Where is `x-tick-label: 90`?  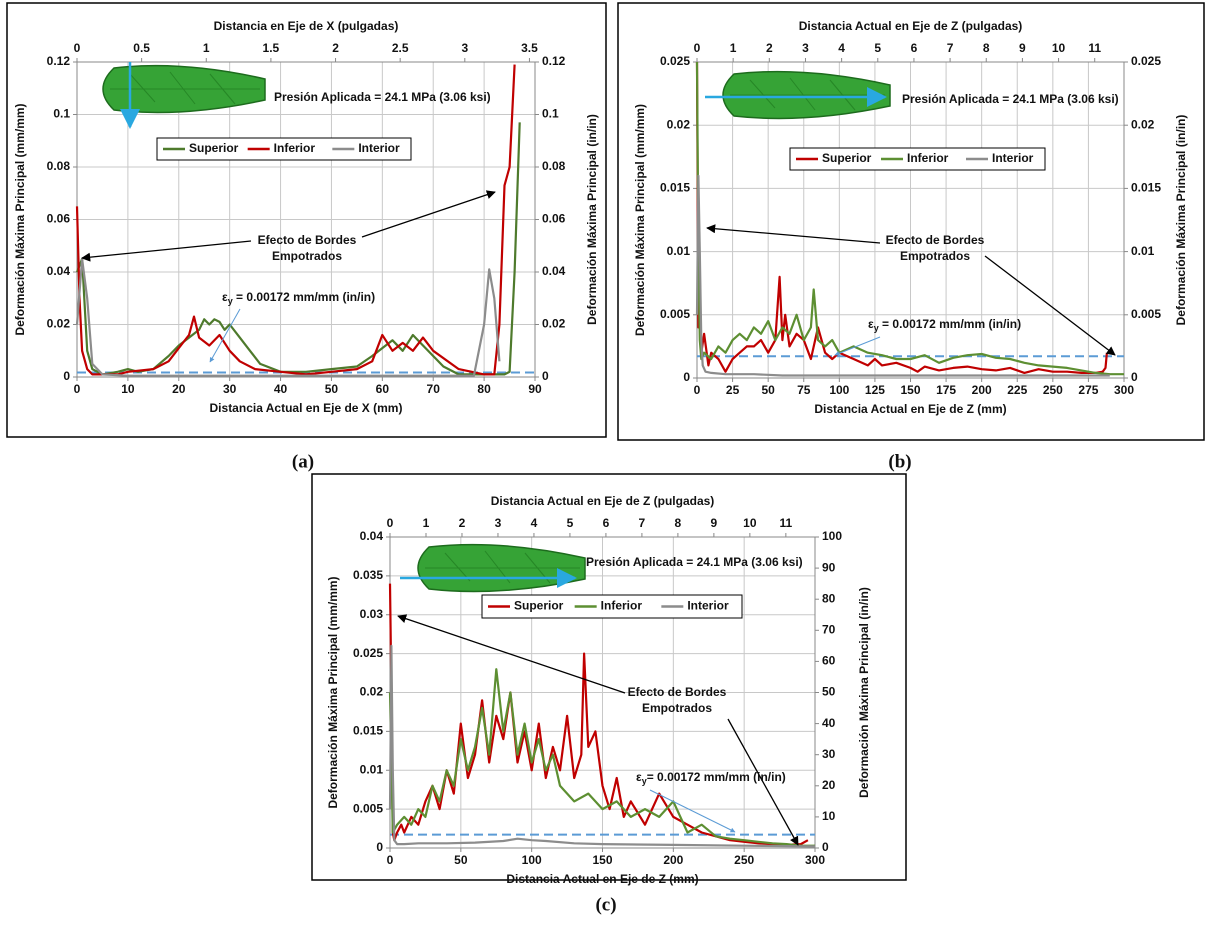 x-tick-label: 90 is located at coordinates (535, 389).